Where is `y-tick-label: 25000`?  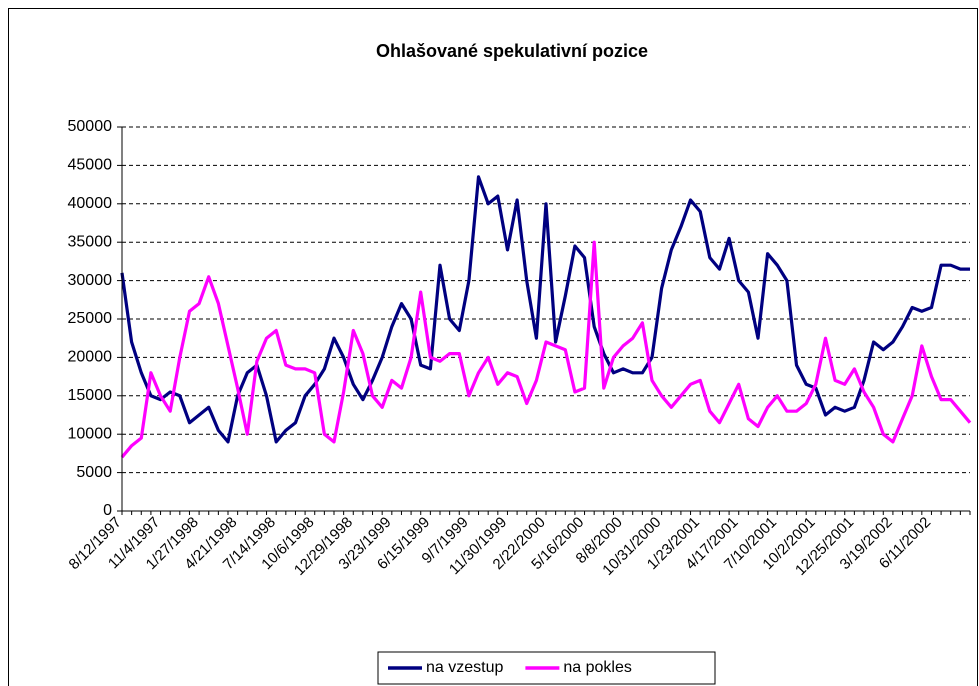 y-tick-label: 25000 is located at coordinates (90, 318).